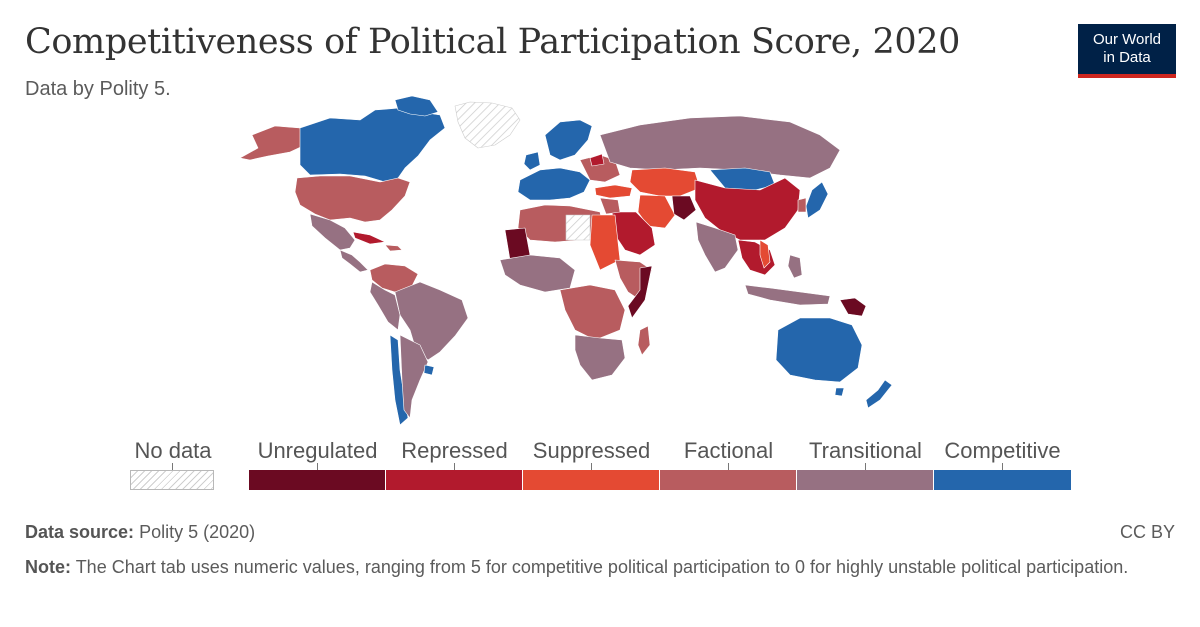  Describe the element at coordinates (817, 200) in the screenshot. I see `japan-region` at that location.